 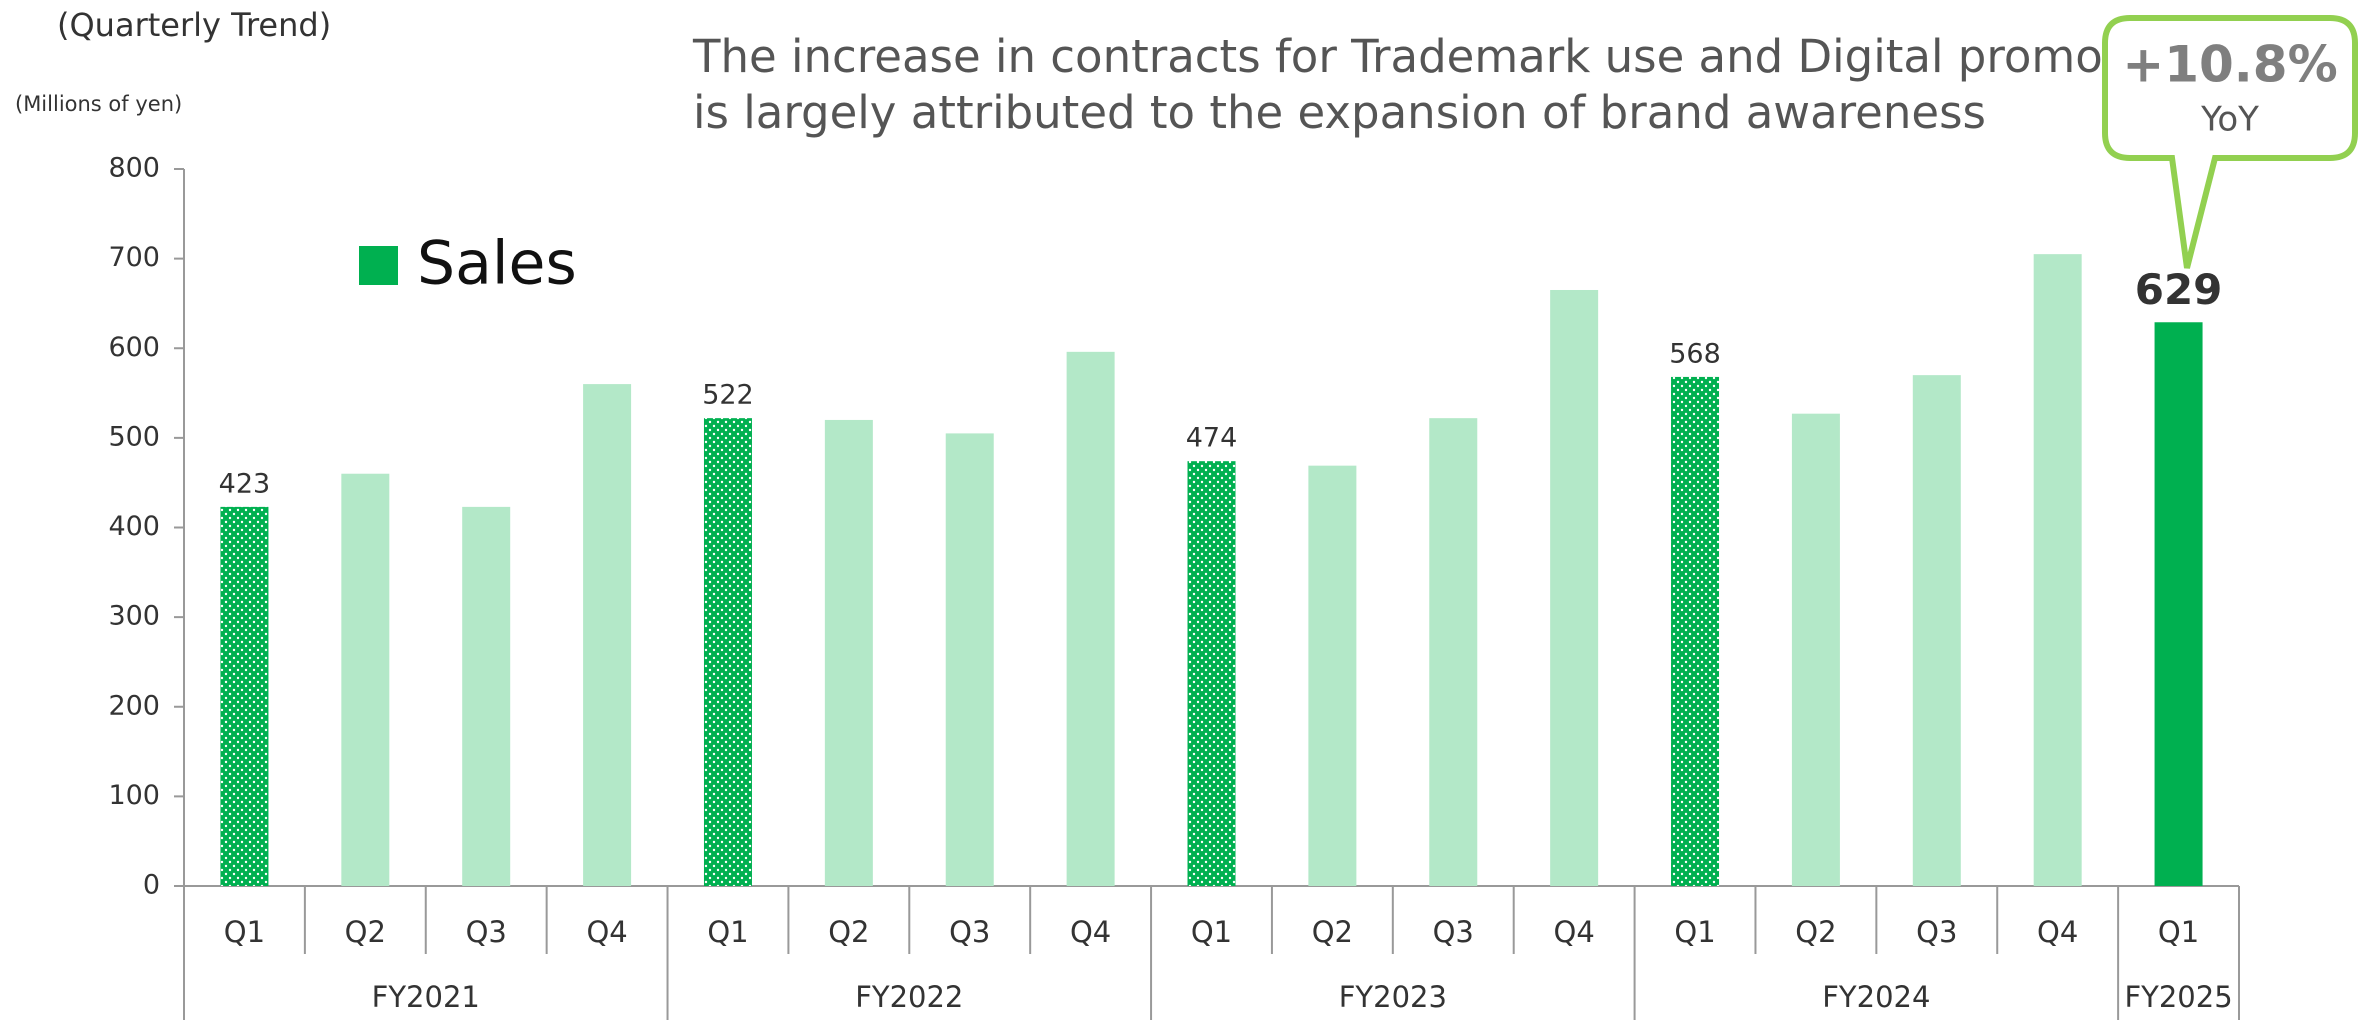 What do you see at coordinates (134, 347) in the screenshot?
I see `y-tick-label: 600` at bounding box center [134, 347].